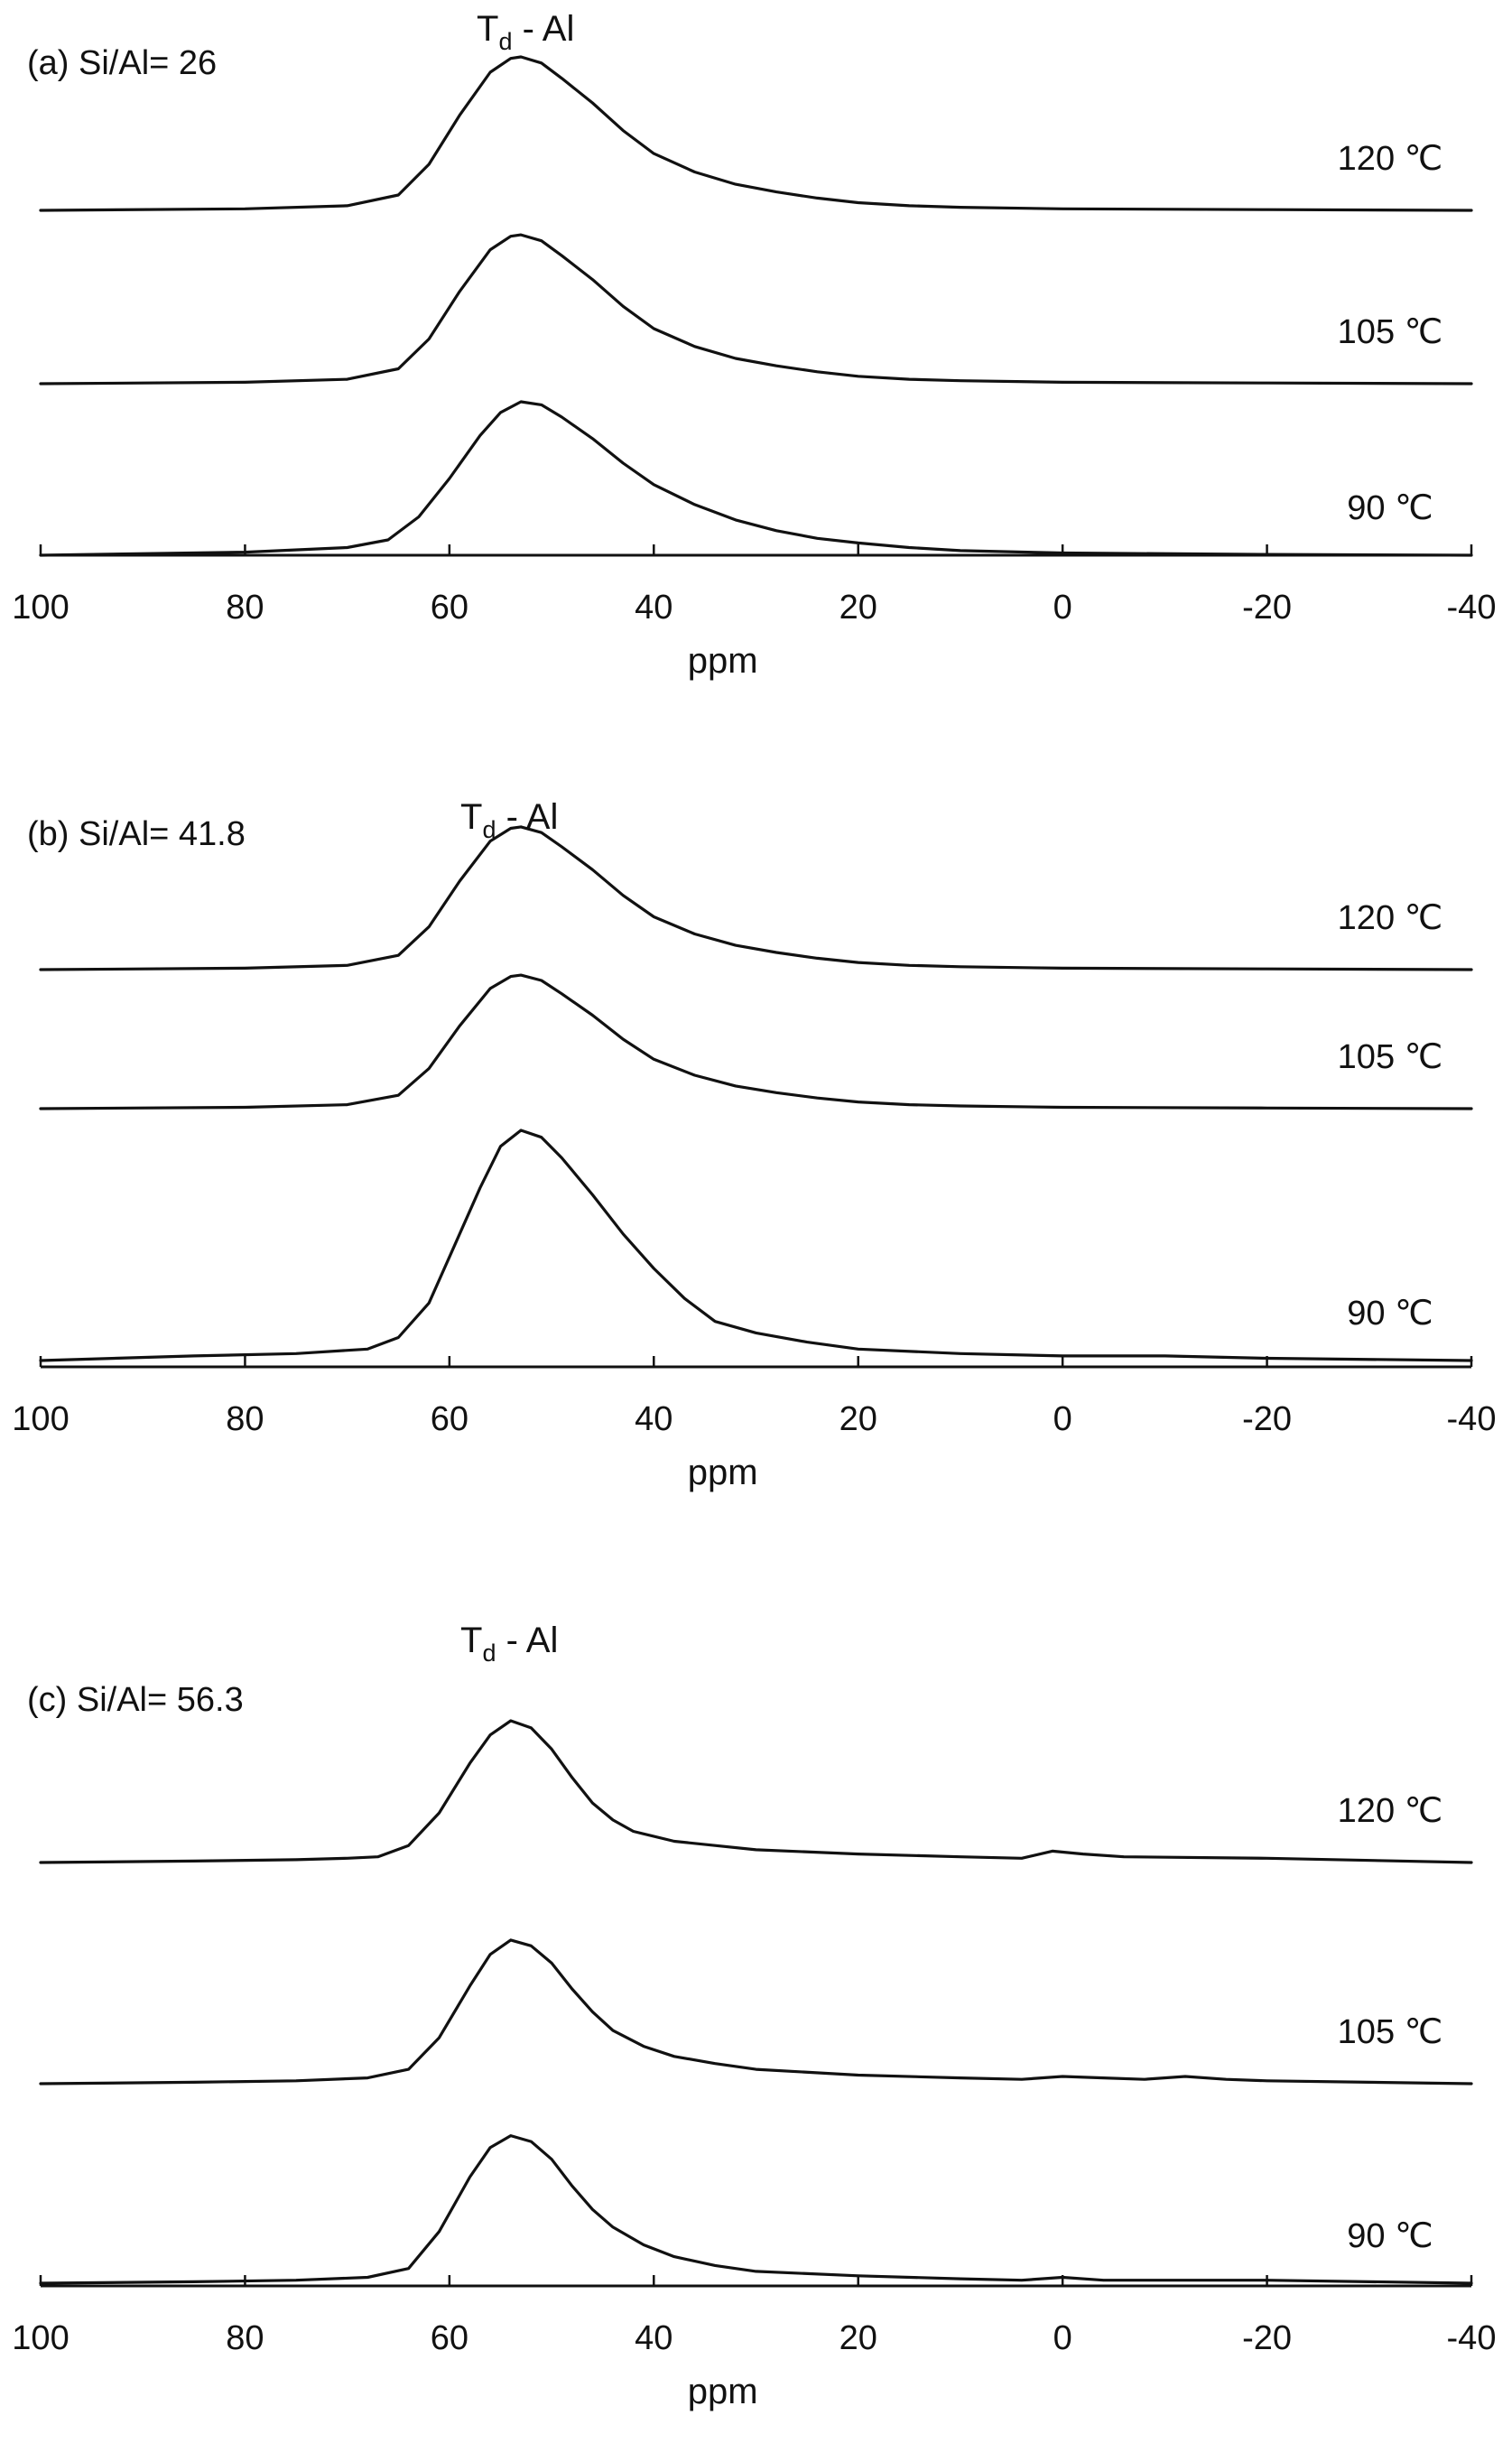 The height and width of the screenshot is (2443, 1512). Describe the element at coordinates (122, 63) in the screenshot. I see `panel-label: (a) Si/Al= 26` at that location.